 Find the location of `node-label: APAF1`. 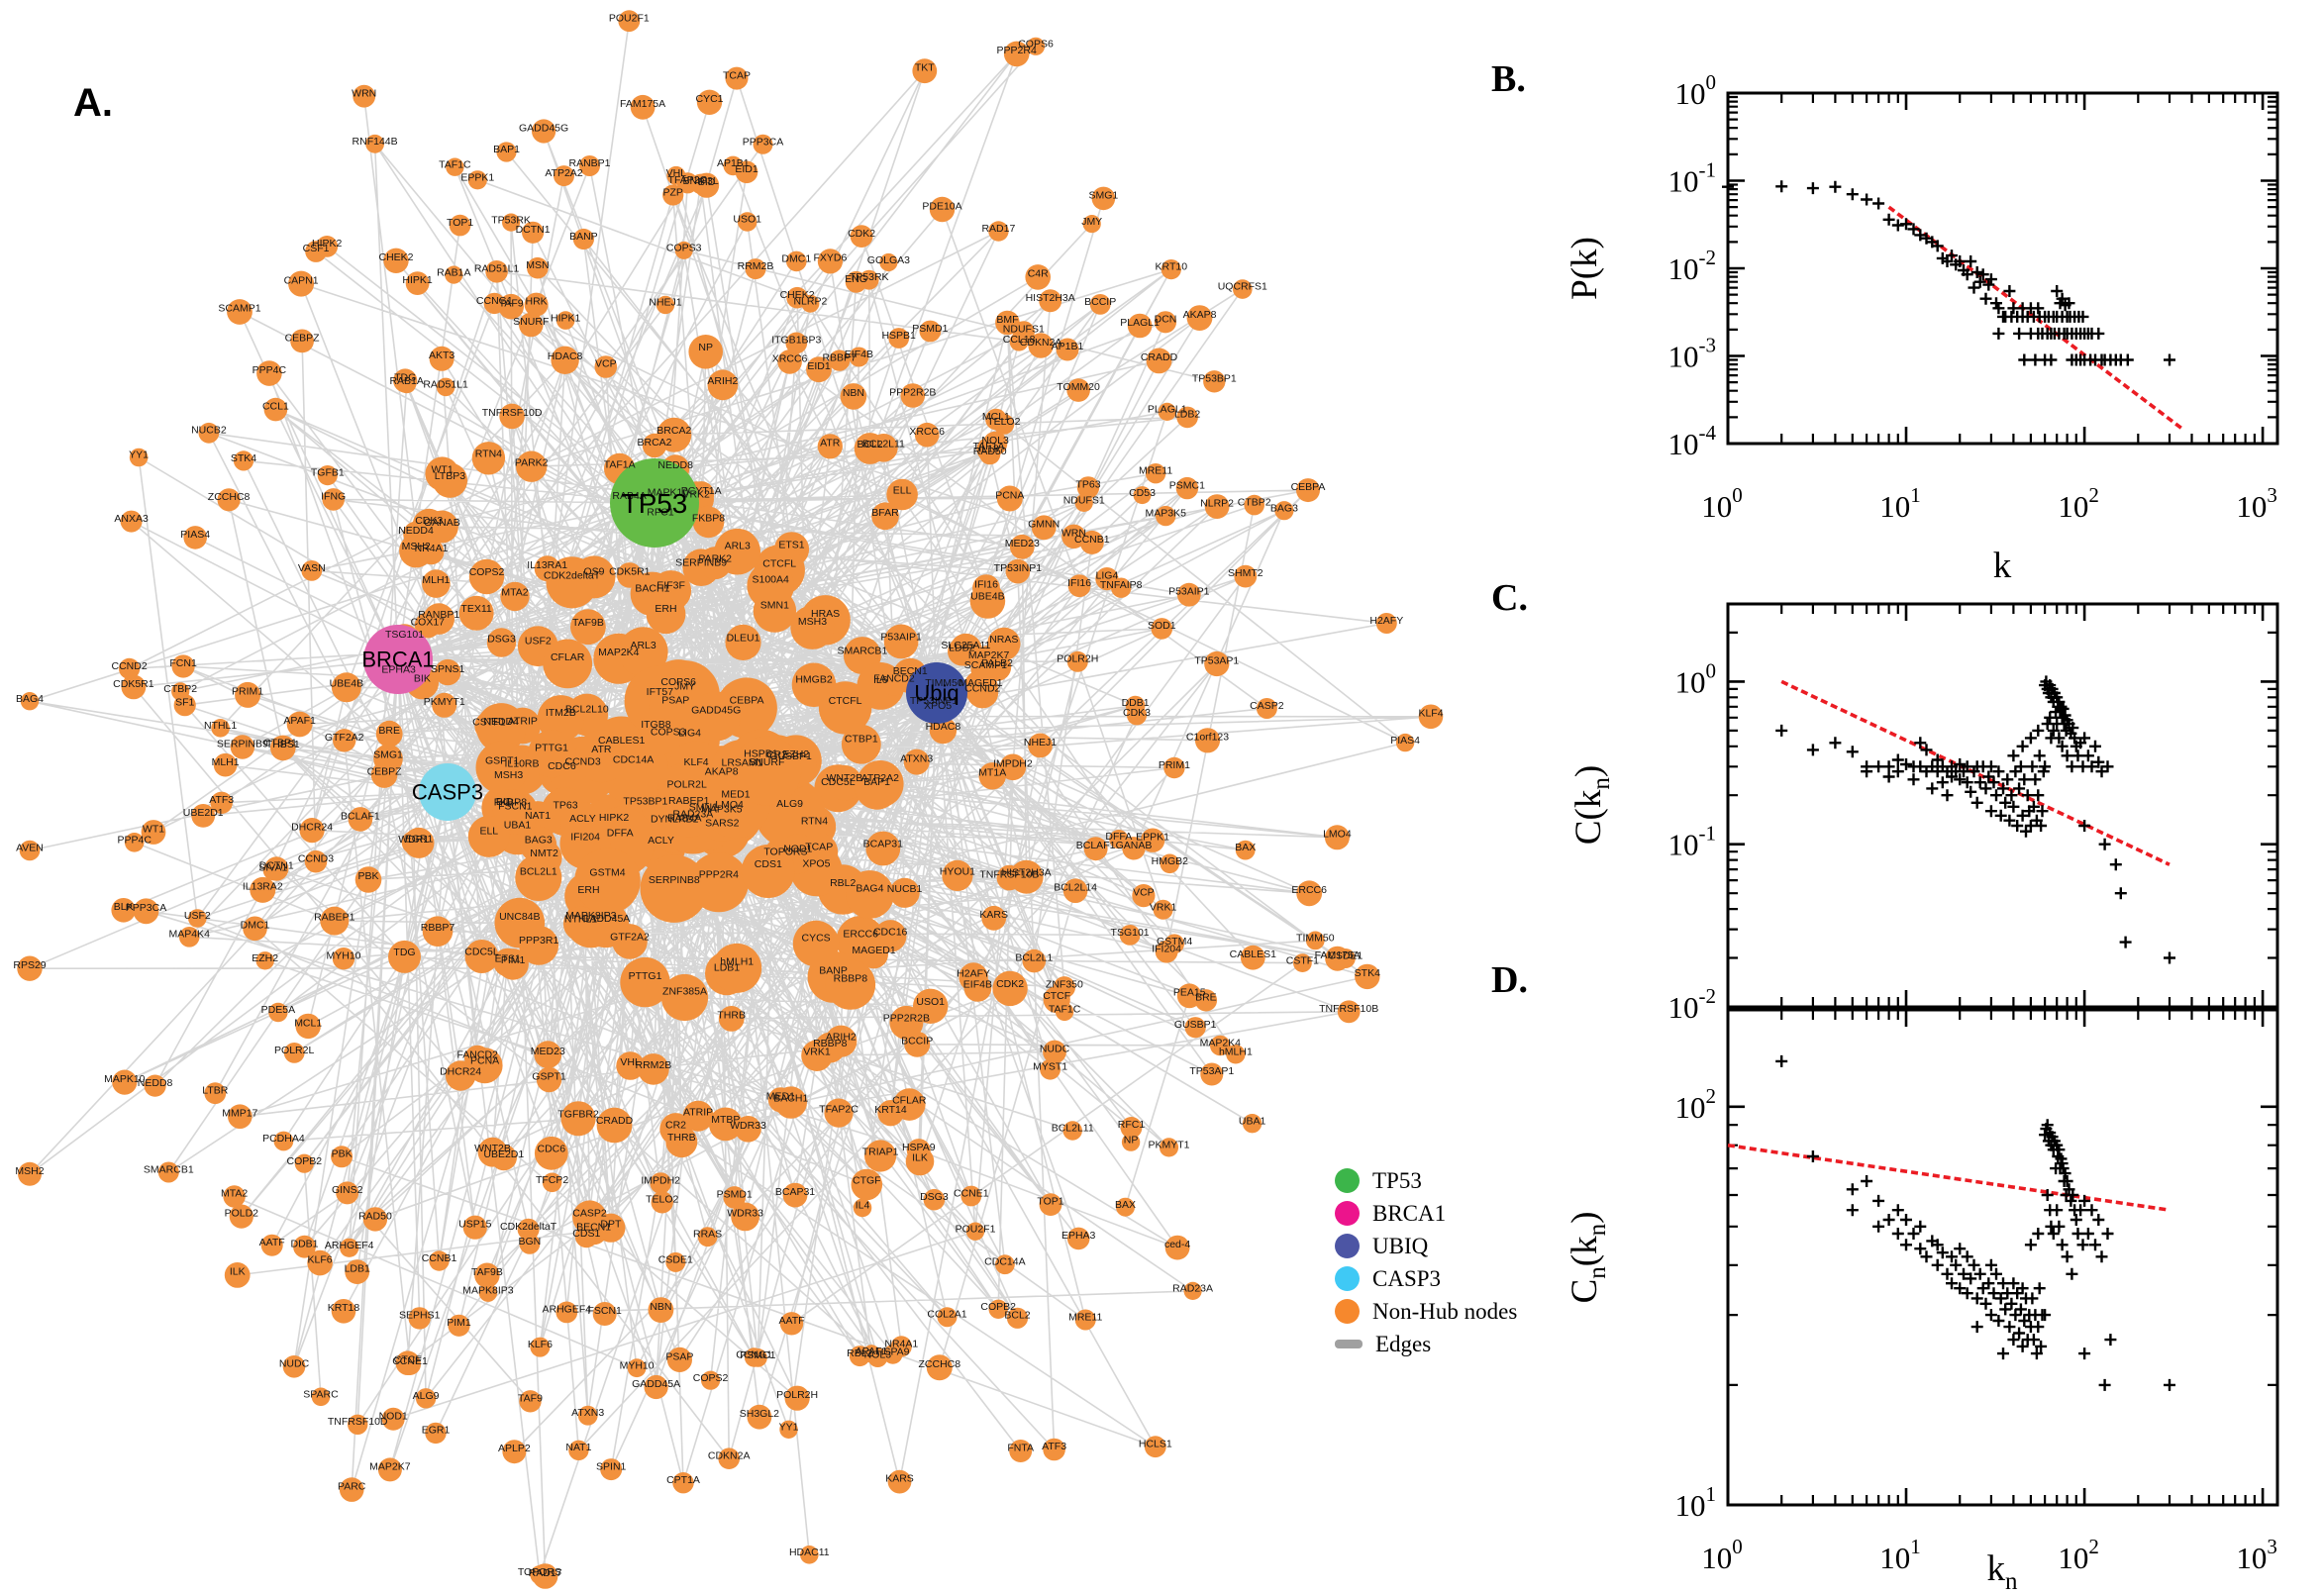

node-label: APAF1 is located at coordinates (299, 721).